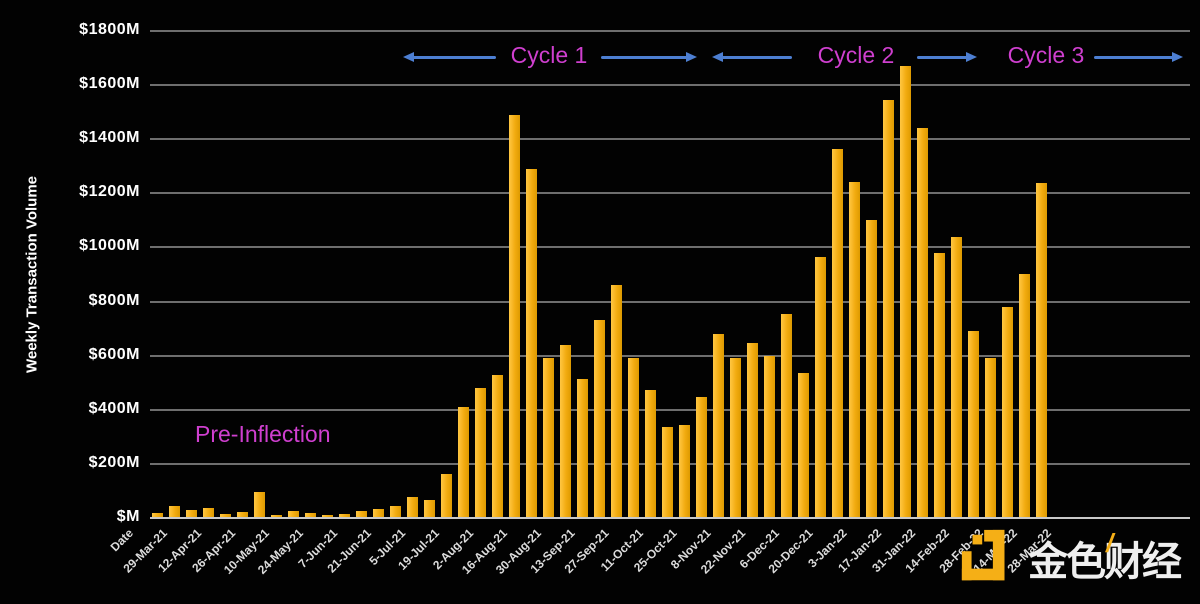 The height and width of the screenshot is (604, 1200). Describe the element at coordinates (408, 57) in the screenshot. I see `cycle1-left-arrow-head-icon` at that location.